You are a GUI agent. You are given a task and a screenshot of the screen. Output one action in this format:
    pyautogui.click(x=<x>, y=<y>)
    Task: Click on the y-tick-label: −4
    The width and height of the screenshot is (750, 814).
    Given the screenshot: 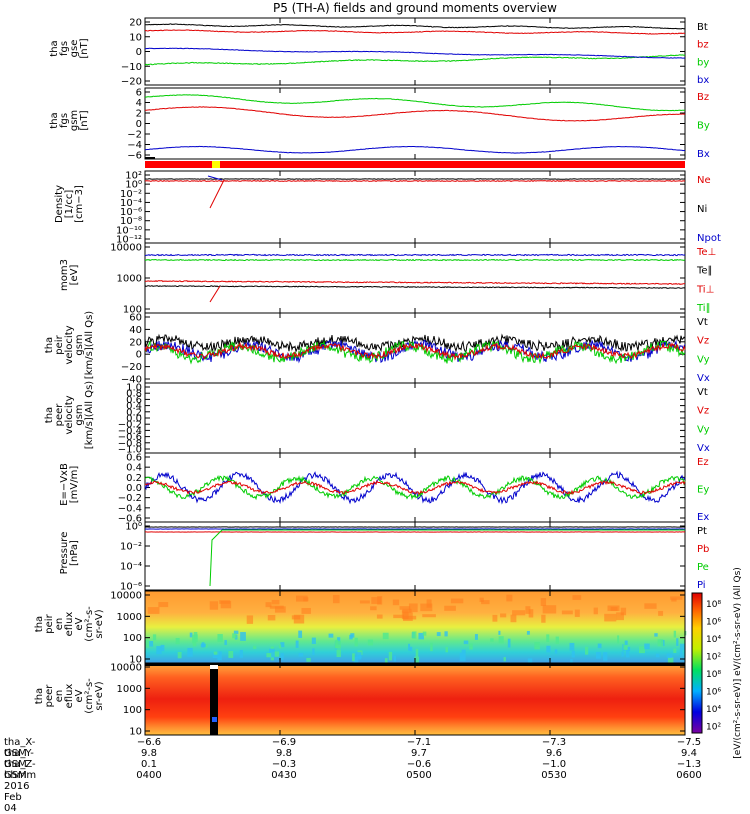 What is the action you would take?
    pyautogui.click(x=134, y=145)
    